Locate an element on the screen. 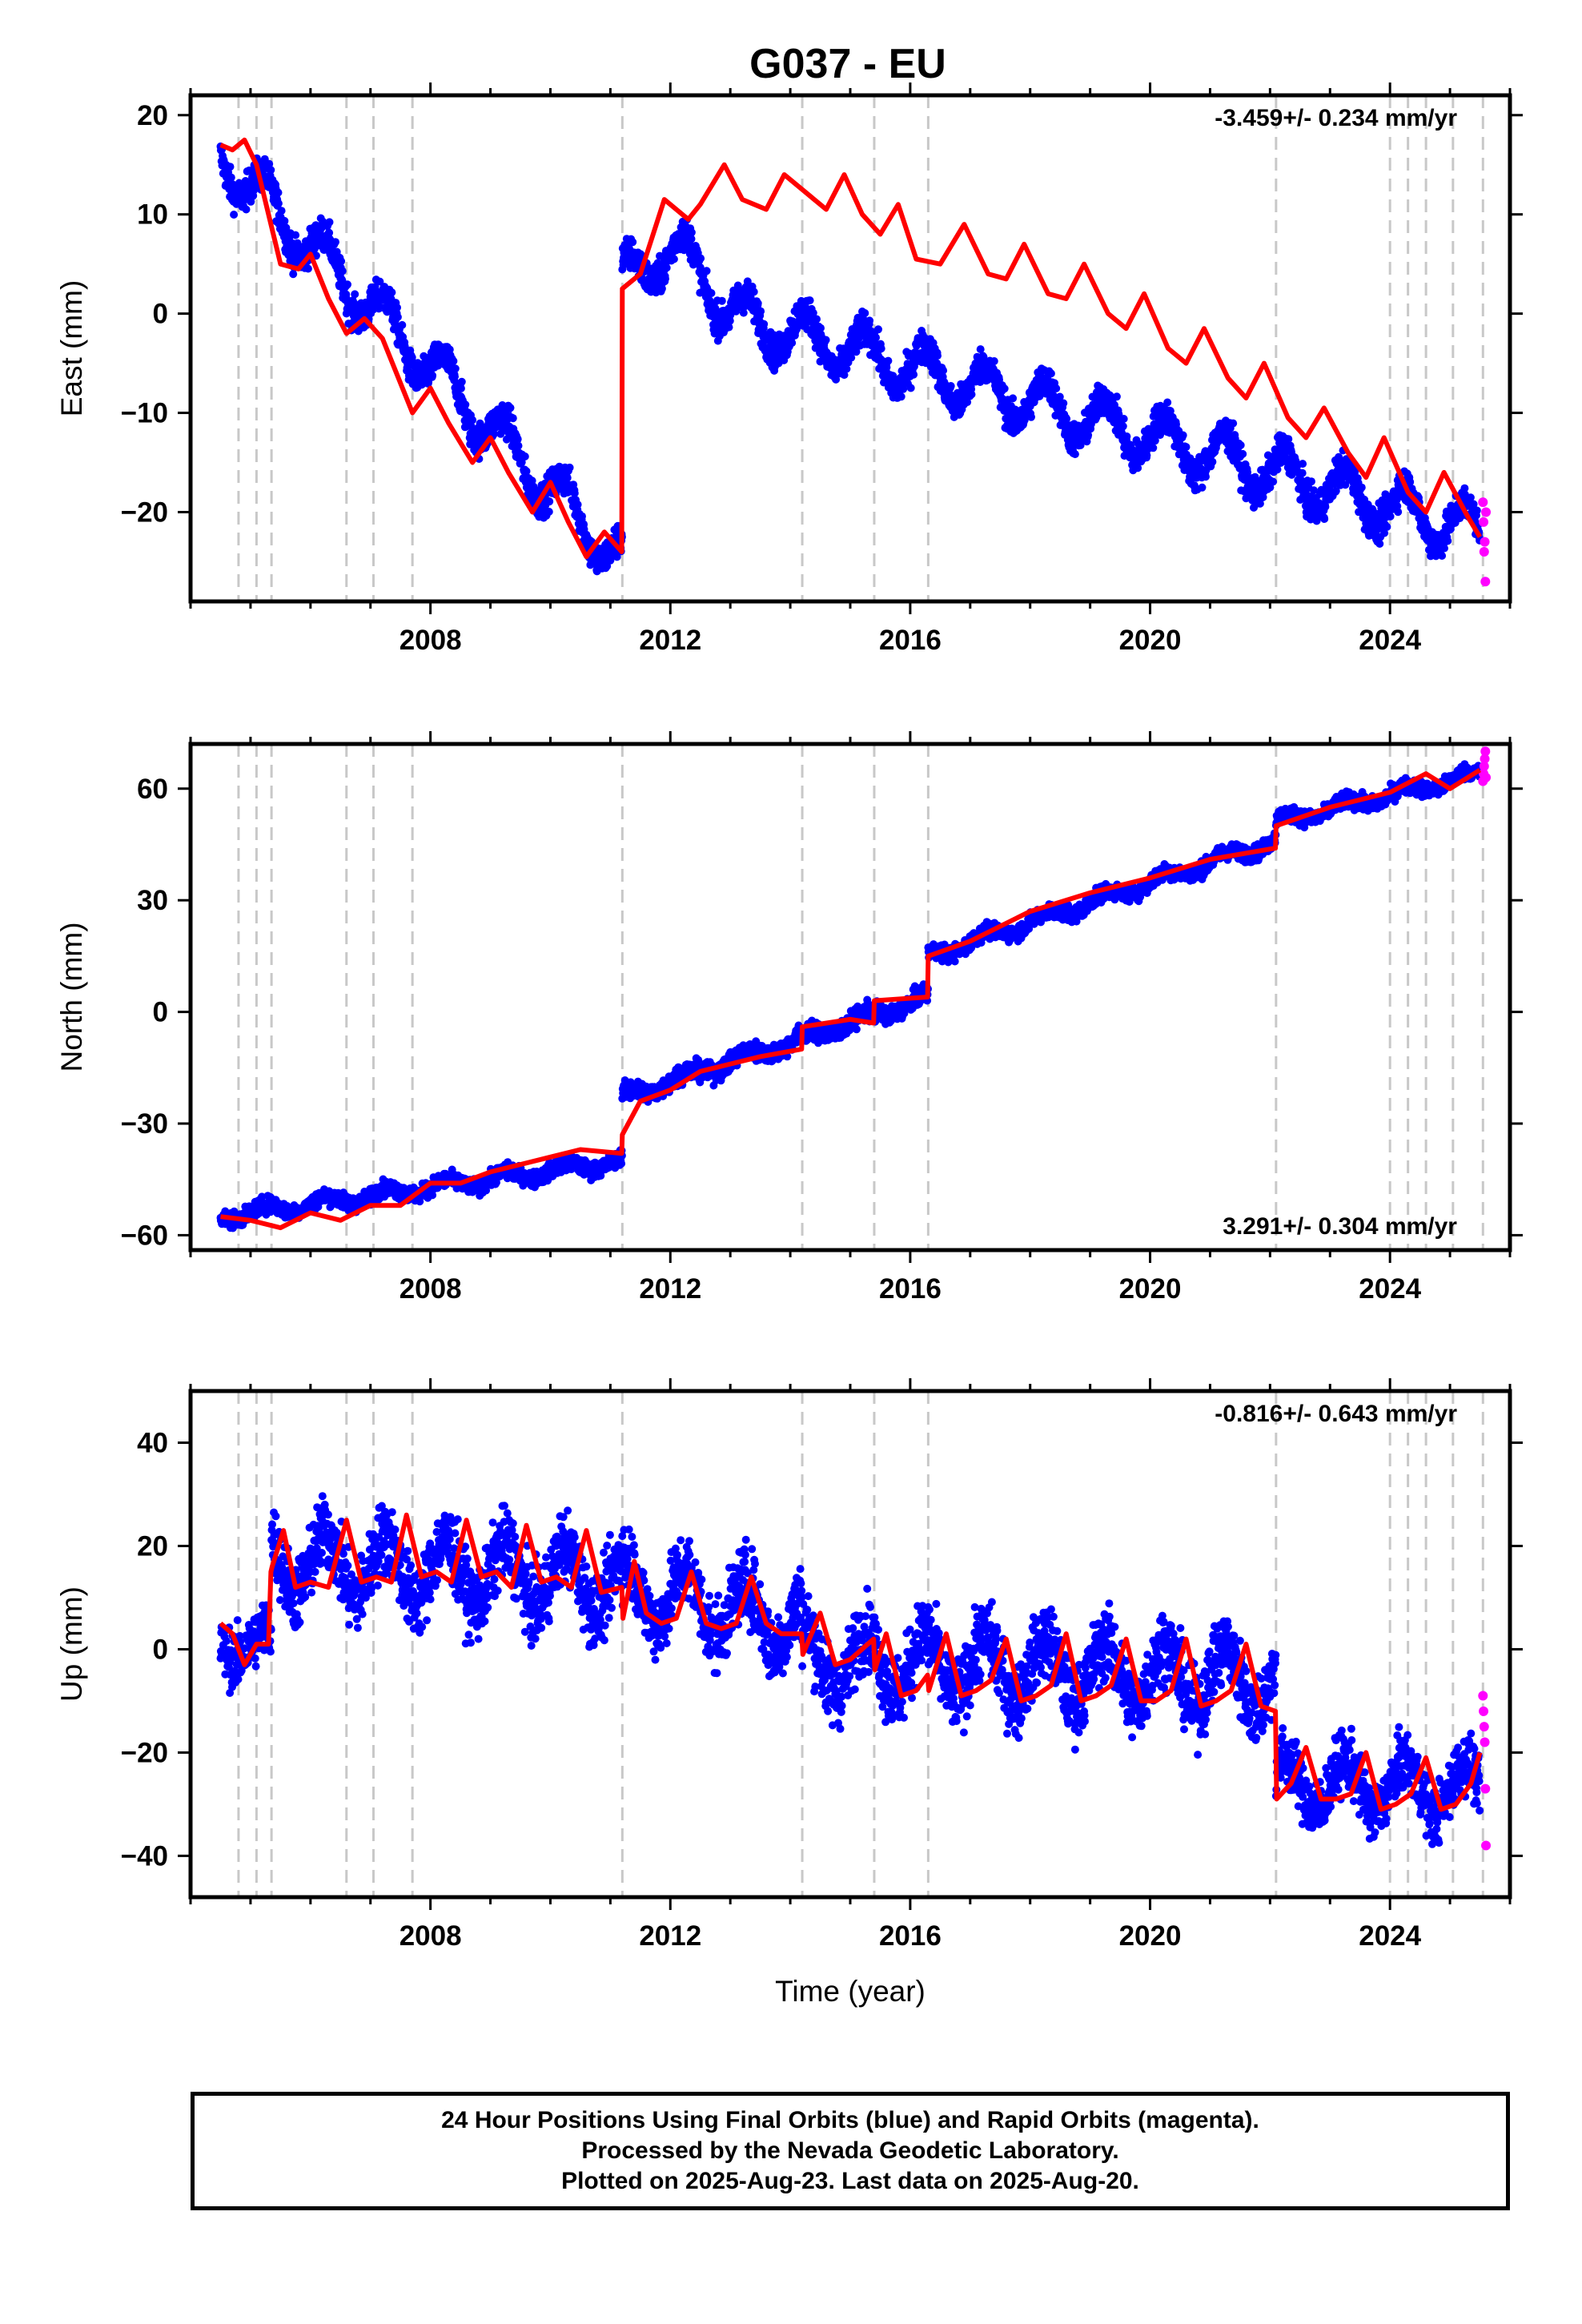 The width and height of the screenshot is (1582, 2324). chart-title: G037 - EU is located at coordinates (847, 64).